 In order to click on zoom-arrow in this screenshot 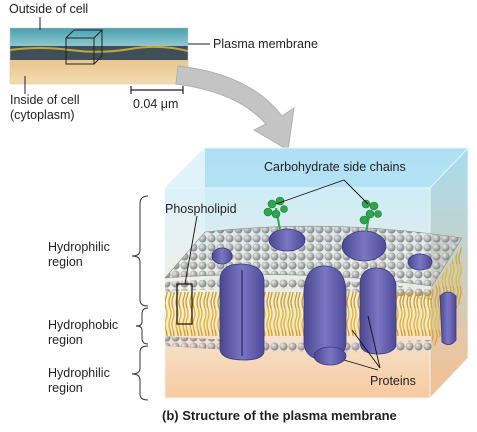, I will do `click(235, 108)`.